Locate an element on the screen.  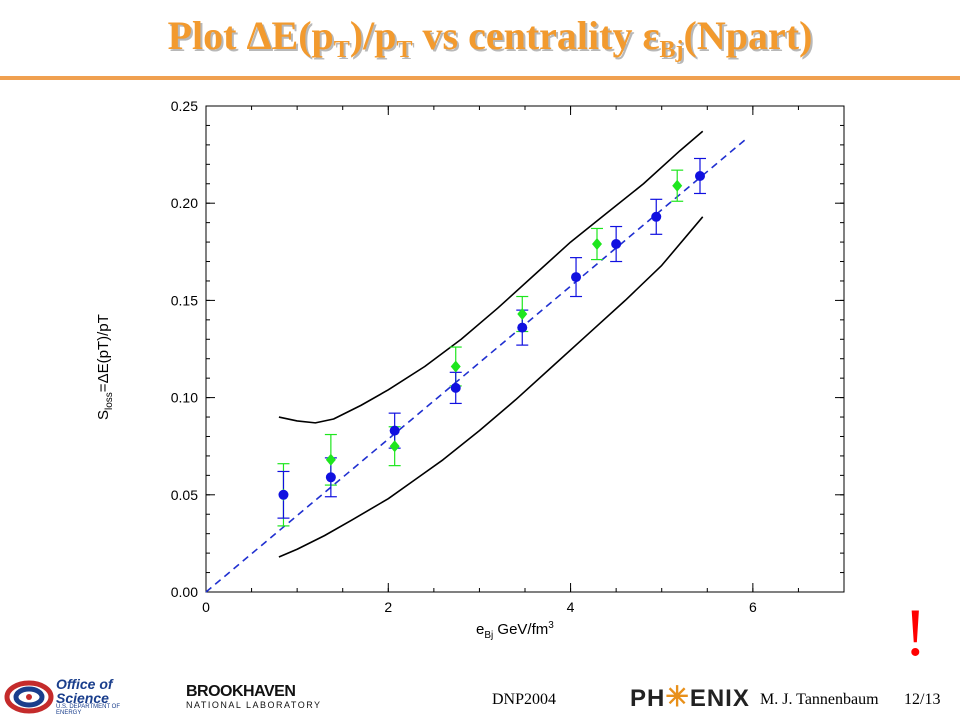
x-axis-label: eBj GeV/fm3 is located at coordinates (515, 630).